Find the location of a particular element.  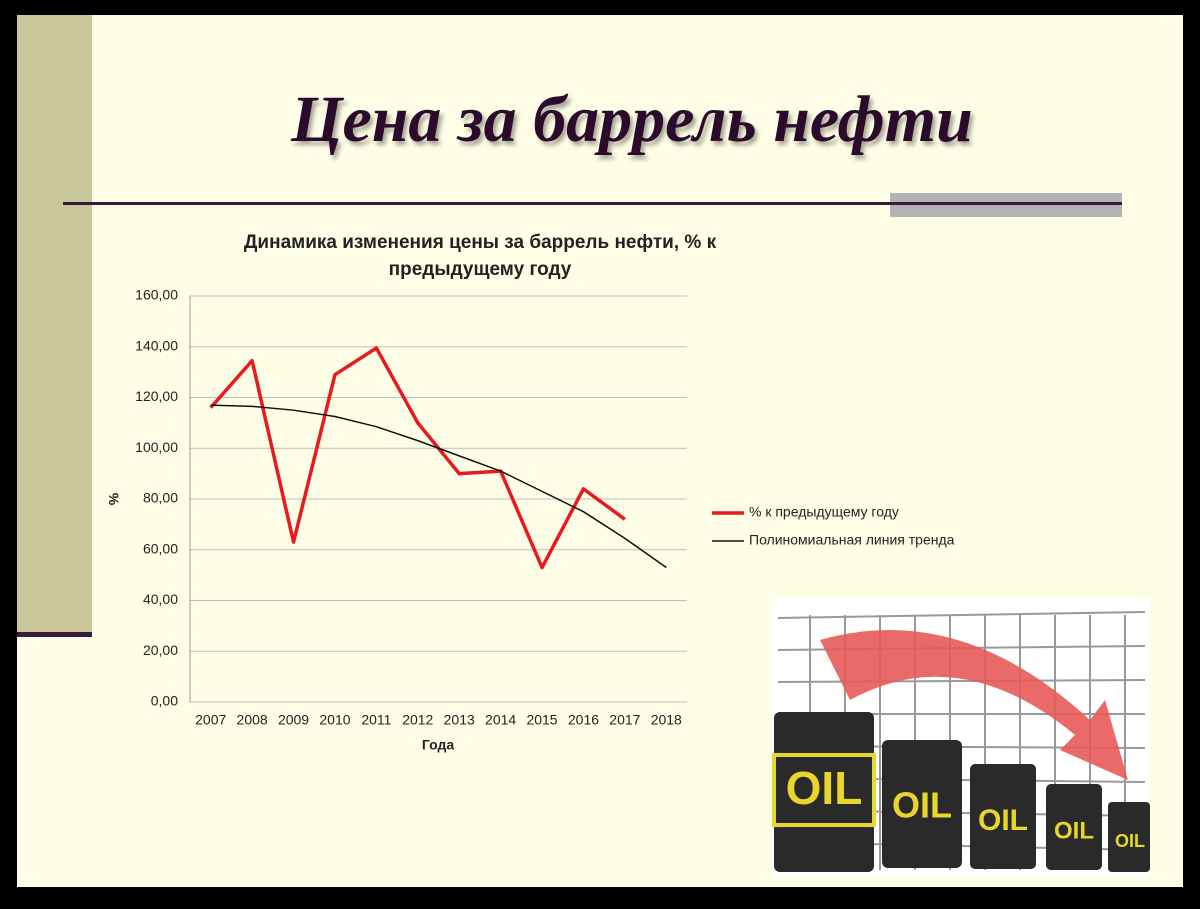

x-axis-label: Года is located at coordinates (438, 745).